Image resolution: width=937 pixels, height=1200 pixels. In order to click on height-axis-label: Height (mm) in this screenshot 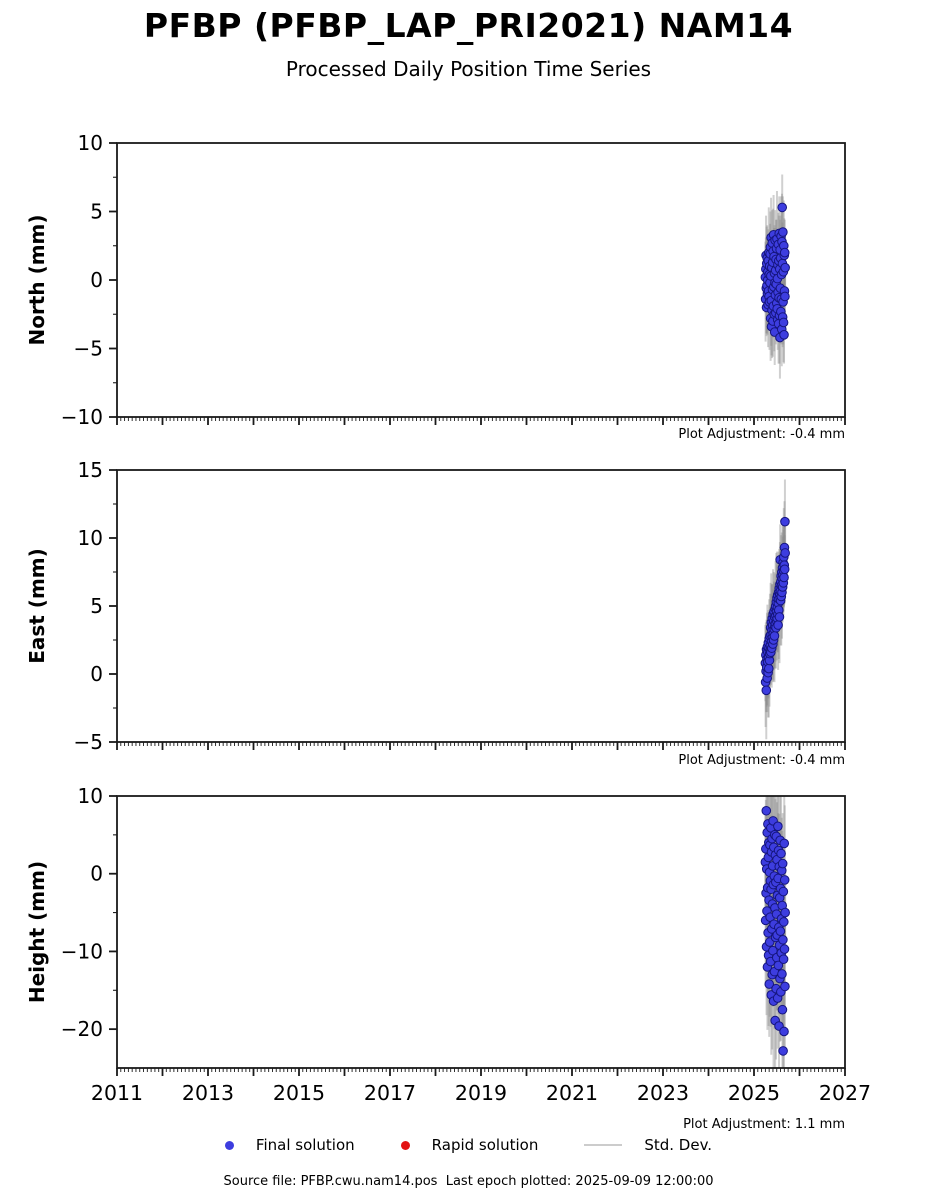, I will do `click(37, 932)`.